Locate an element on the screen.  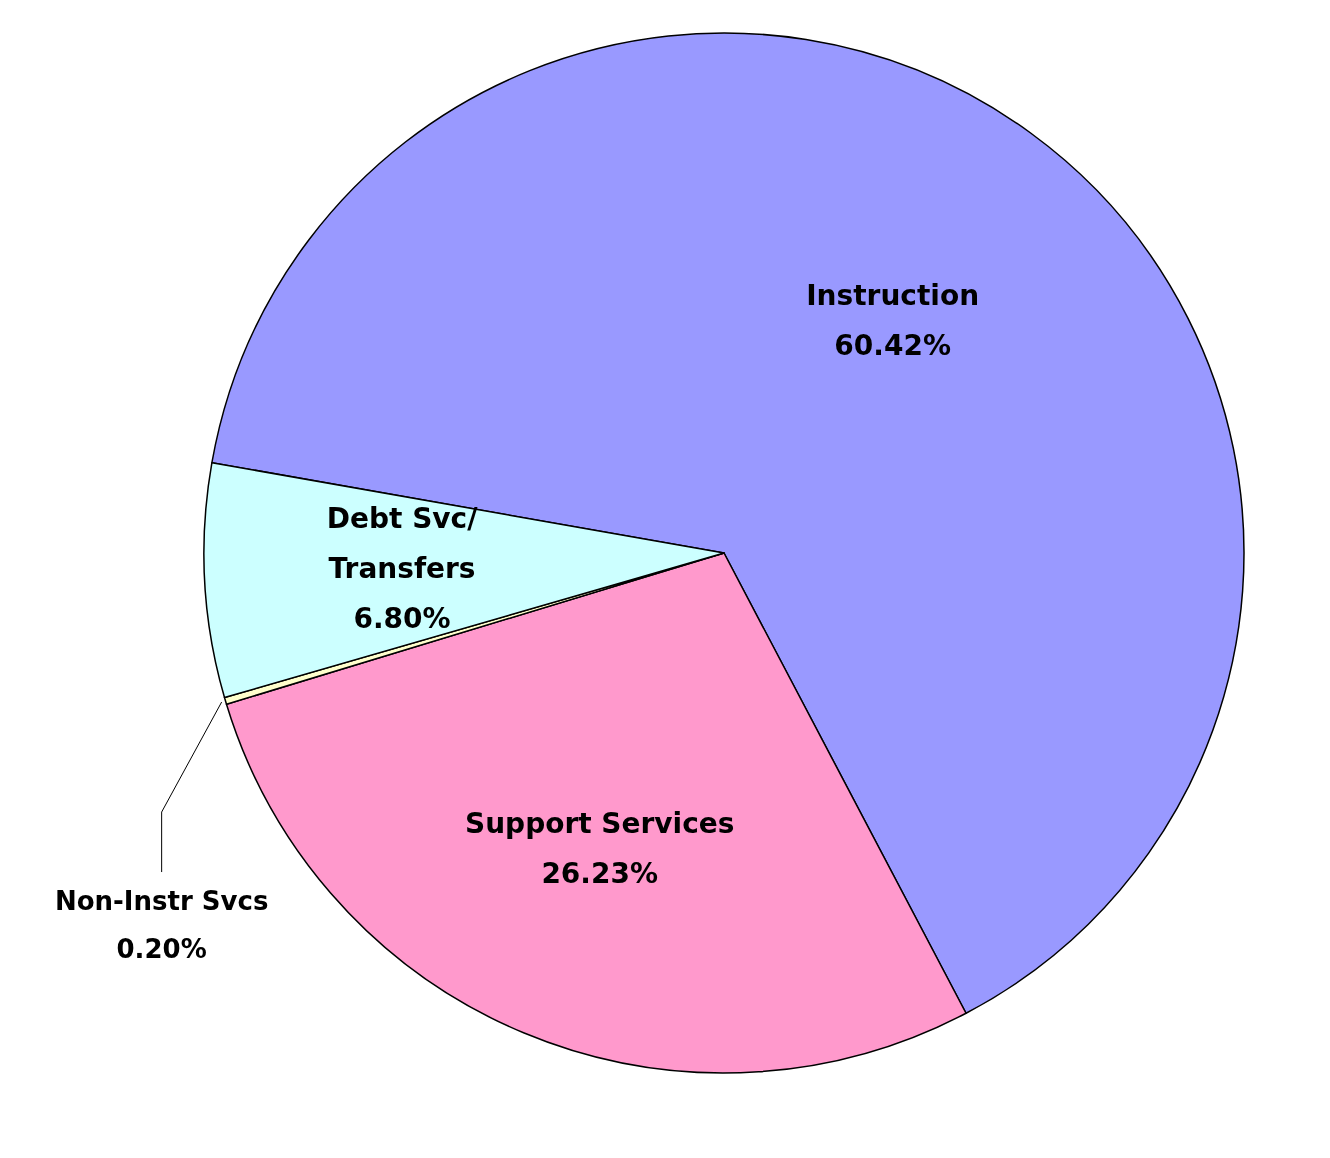
slice-label: Non-Instr Svcs is located at coordinates (161, 900).